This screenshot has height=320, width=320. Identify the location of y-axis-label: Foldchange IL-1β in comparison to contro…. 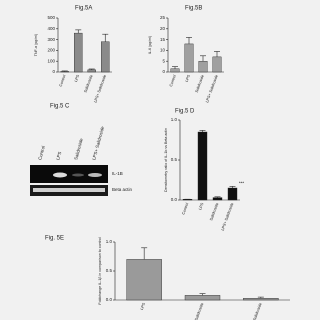
(100, 270).